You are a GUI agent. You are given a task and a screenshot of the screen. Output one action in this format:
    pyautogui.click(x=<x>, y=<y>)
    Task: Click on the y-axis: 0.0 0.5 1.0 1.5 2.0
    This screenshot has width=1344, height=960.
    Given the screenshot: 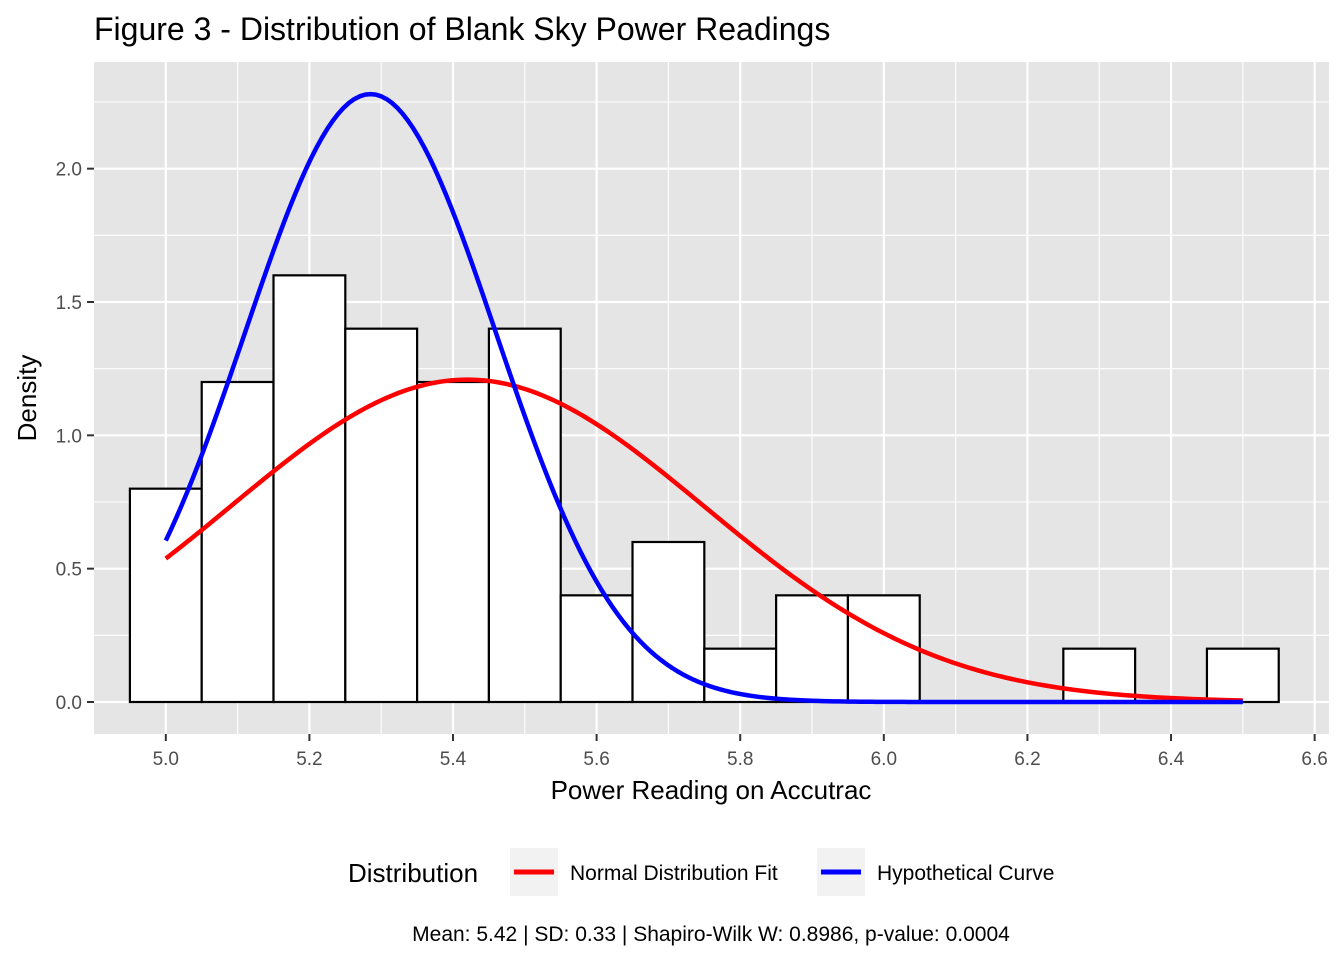 What is the action you would take?
    pyautogui.click(x=75, y=437)
    